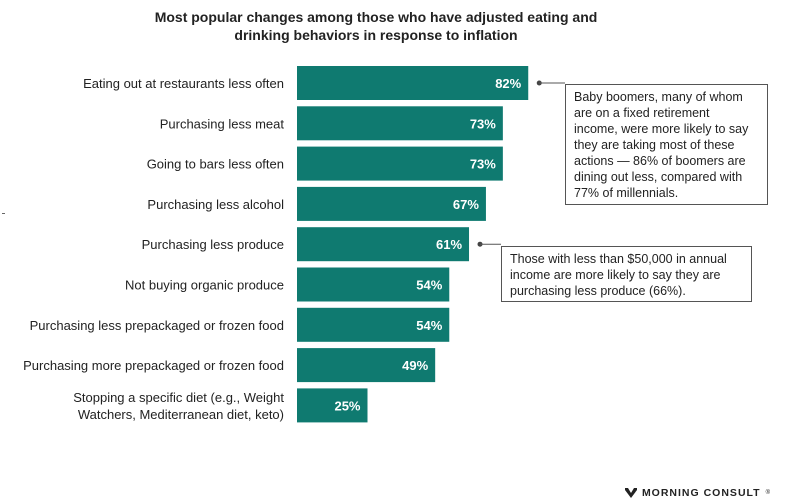  Describe the element at coordinates (222, 123) in the screenshot. I see `category-label: Purchasing less meat` at that location.